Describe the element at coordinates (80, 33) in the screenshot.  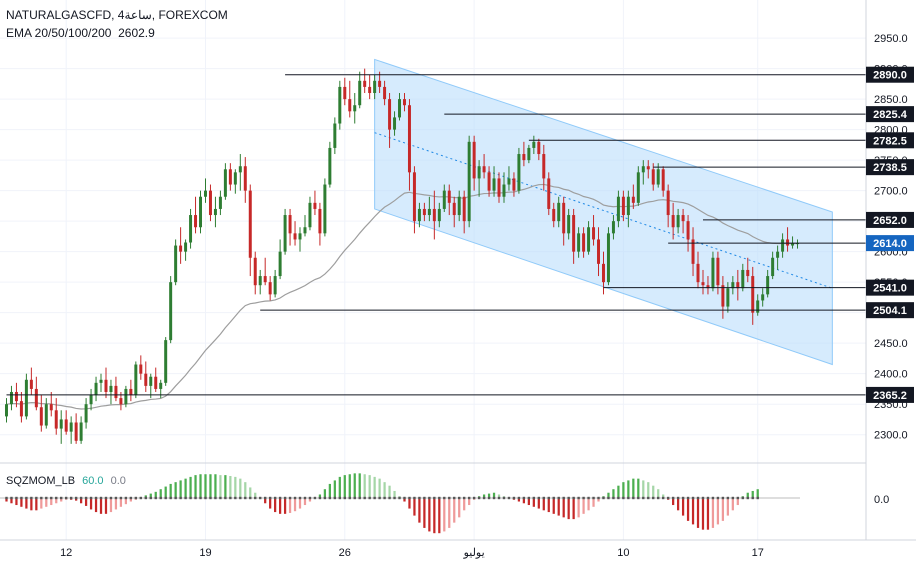
I see `ema-legend: EMA 20/50/100/200 2602.9` at that location.